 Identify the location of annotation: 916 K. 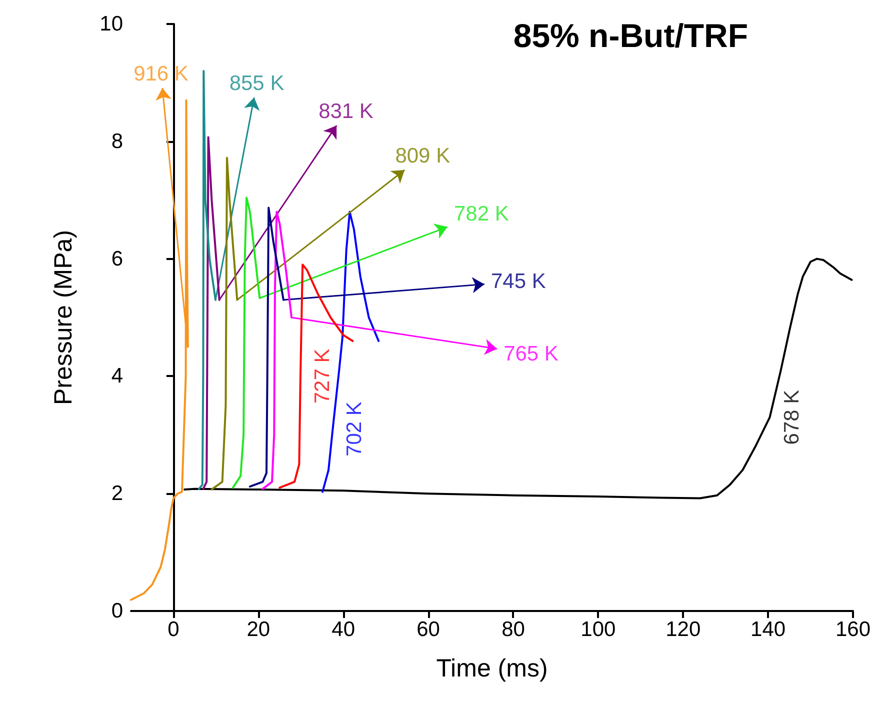
(161, 74).